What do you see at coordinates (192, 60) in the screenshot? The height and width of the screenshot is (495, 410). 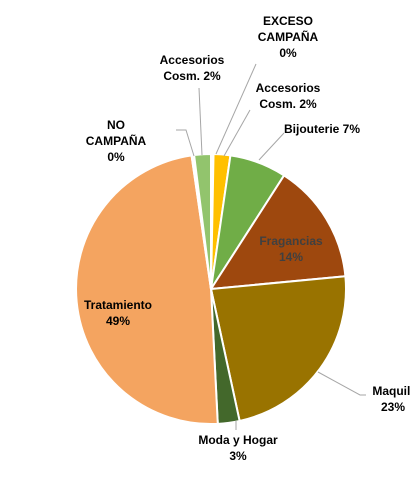 I see `data-label-8-line-0: Accesorios` at bounding box center [192, 60].